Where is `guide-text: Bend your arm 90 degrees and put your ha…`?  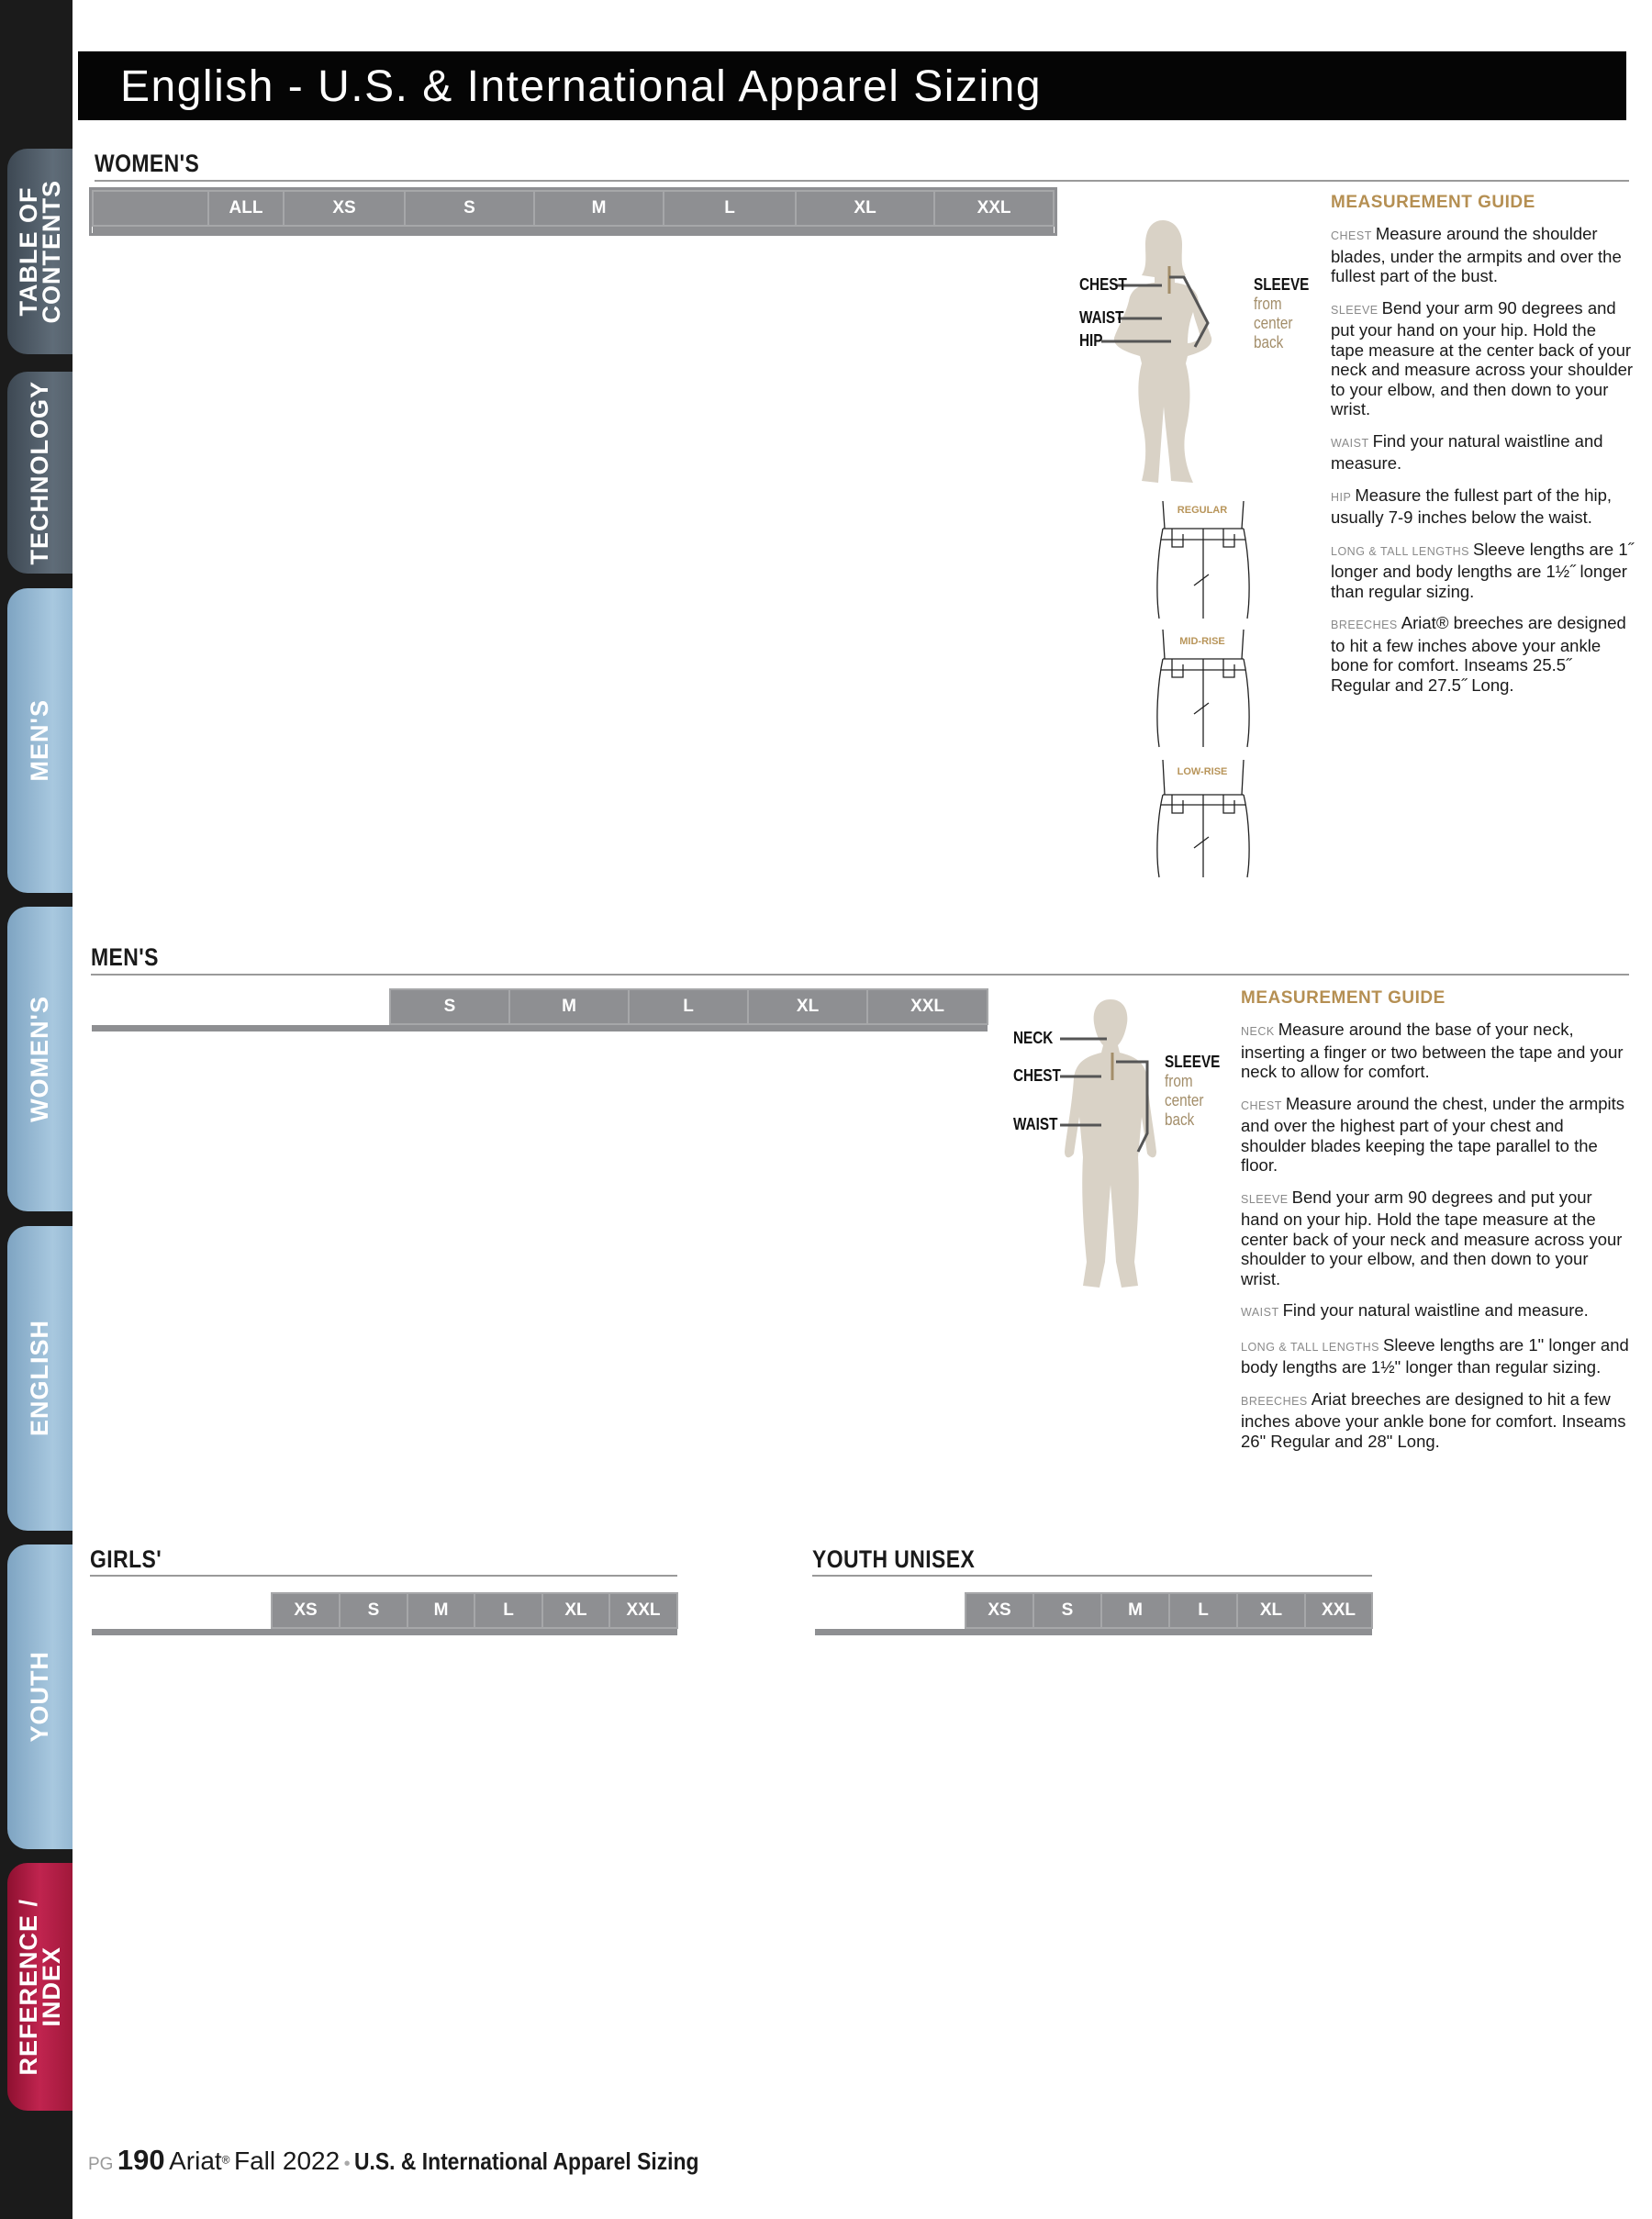
guide-text: Bend your arm 90 degrees and put your ha… is located at coordinates (1432, 1237).